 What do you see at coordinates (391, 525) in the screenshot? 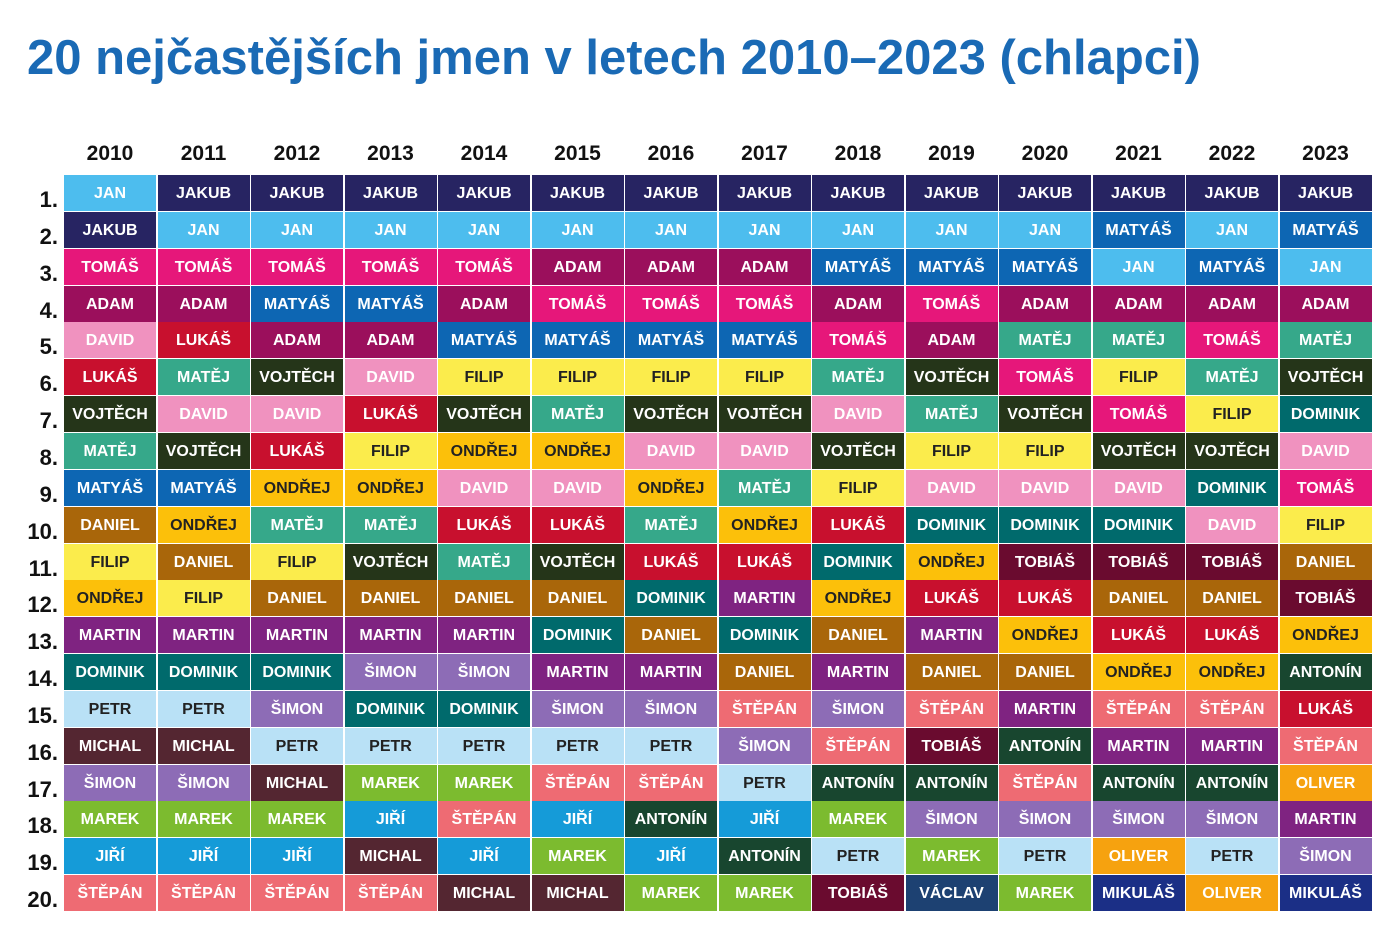
I see `name-cell-2013-10: MATĚJ` at bounding box center [391, 525].